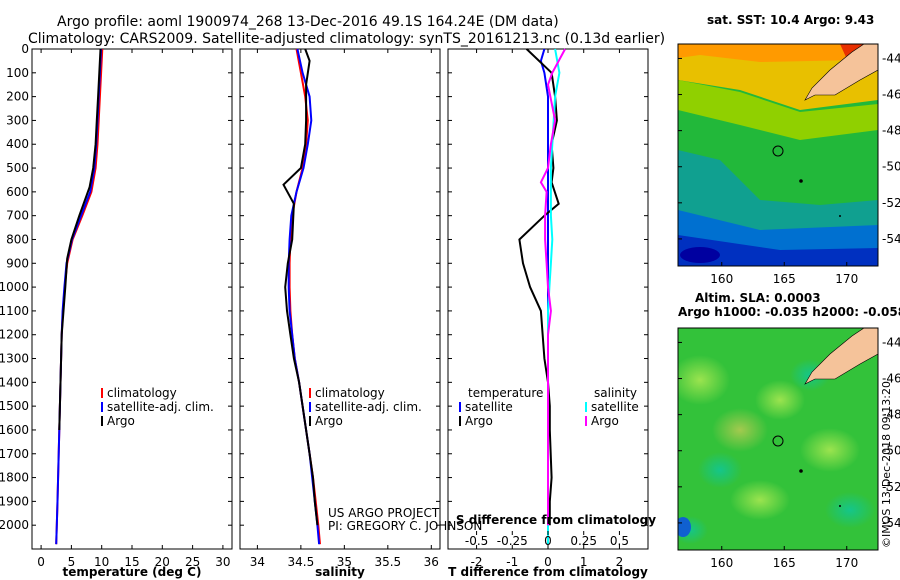 This screenshot has height=580, width=900. I want to click on x-axis-label: T difference from climatology, so click(548, 572).